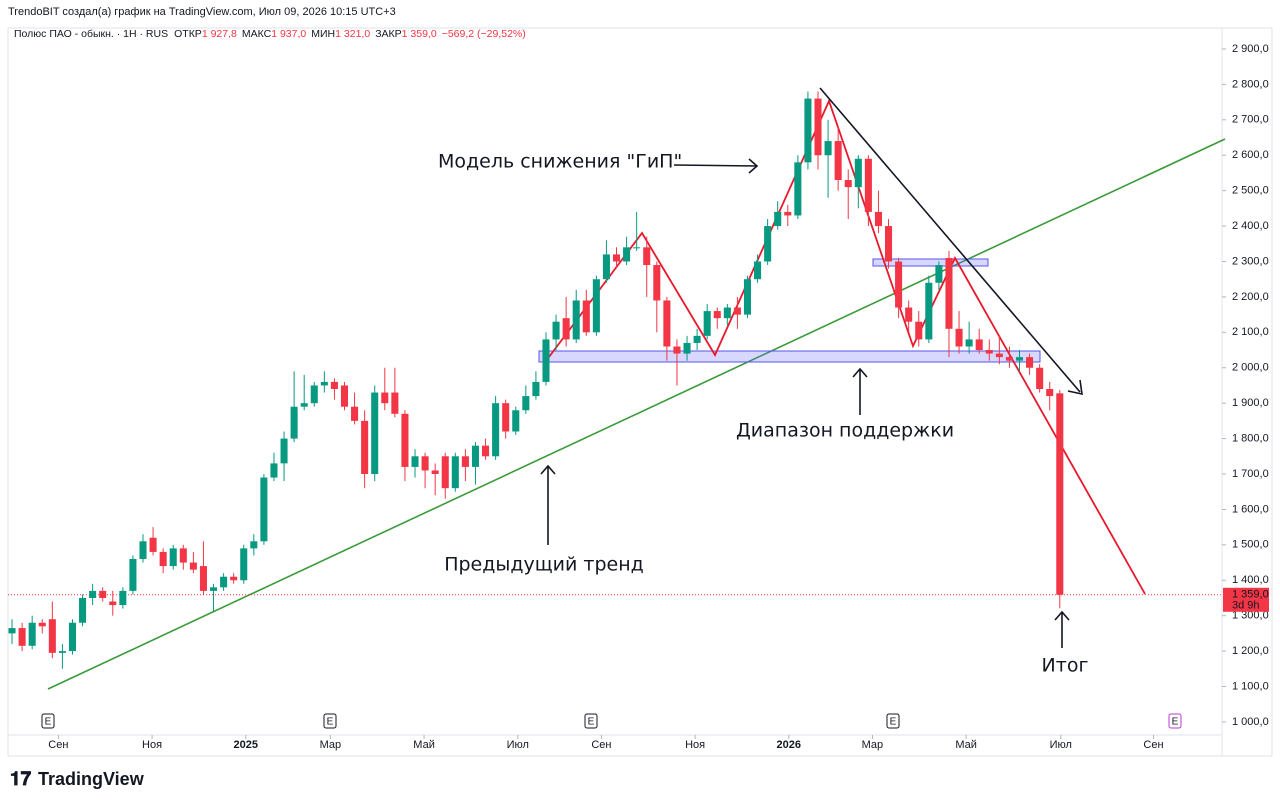 The height and width of the screenshot is (806, 1280). I want to click on y-tick-label: 2 600,0, so click(1250, 155).